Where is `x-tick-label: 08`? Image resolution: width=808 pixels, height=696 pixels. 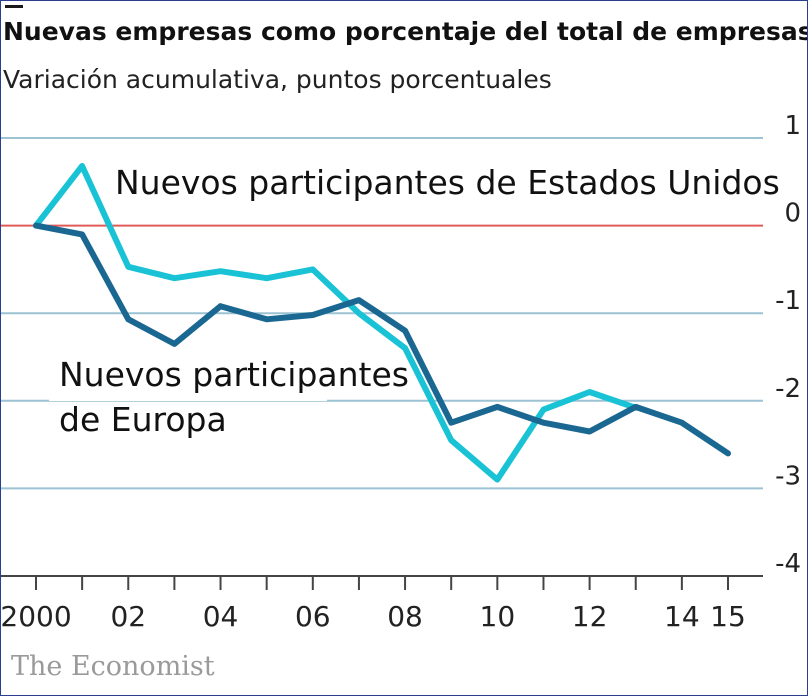 x-tick-label: 08 is located at coordinates (405, 616).